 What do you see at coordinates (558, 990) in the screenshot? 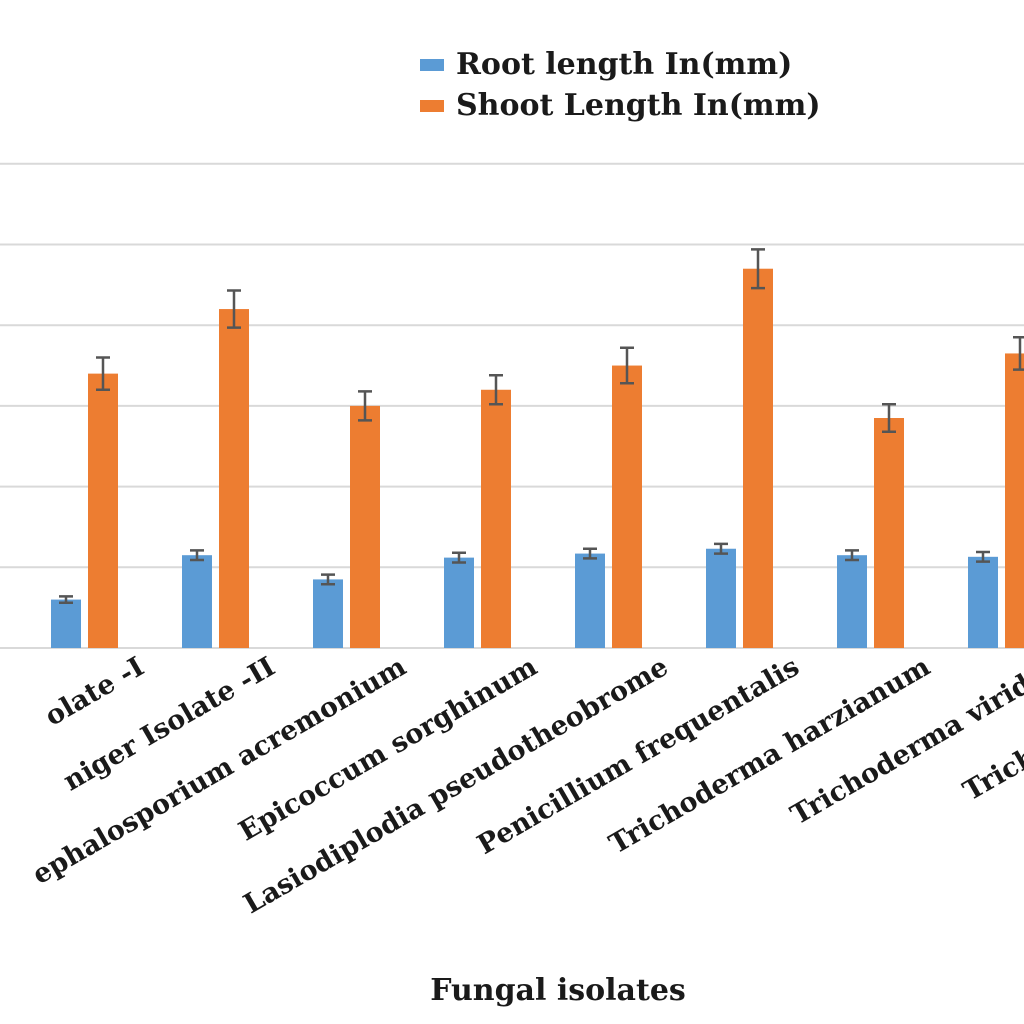
I see `x-axis-title: Fungal isolates` at bounding box center [558, 990].